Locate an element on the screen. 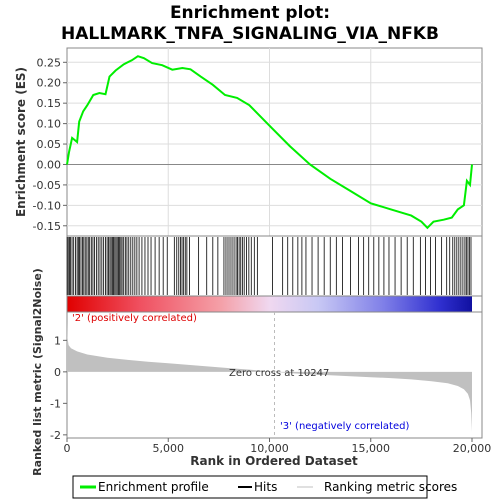  es-y-tick-label: -0.10 is located at coordinates (47, 205).